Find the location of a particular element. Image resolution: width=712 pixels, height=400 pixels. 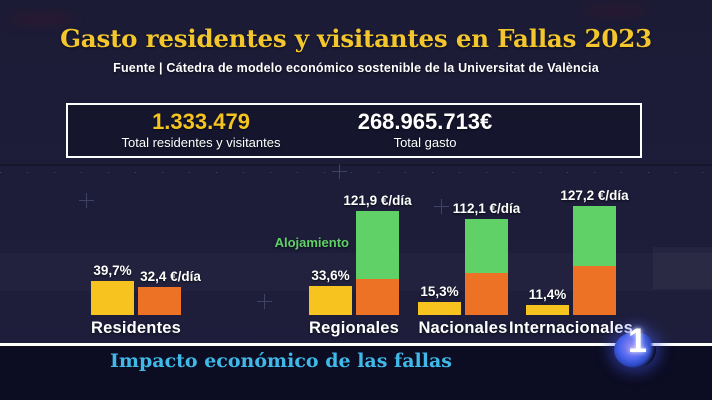

percent-label: 11,4% is located at coordinates (547, 295).